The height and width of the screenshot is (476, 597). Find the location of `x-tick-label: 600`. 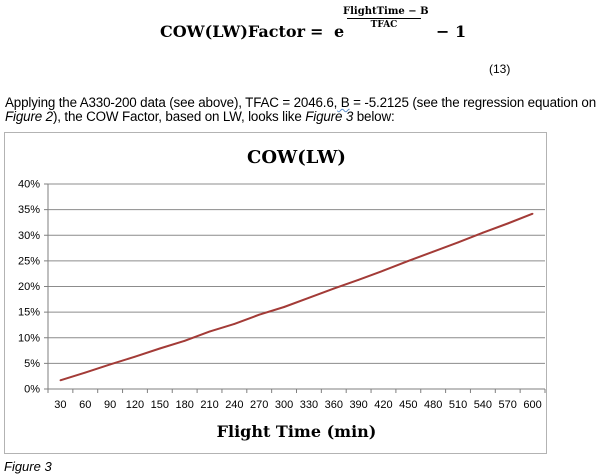

x-tick-label: 600 is located at coordinates (532, 405).